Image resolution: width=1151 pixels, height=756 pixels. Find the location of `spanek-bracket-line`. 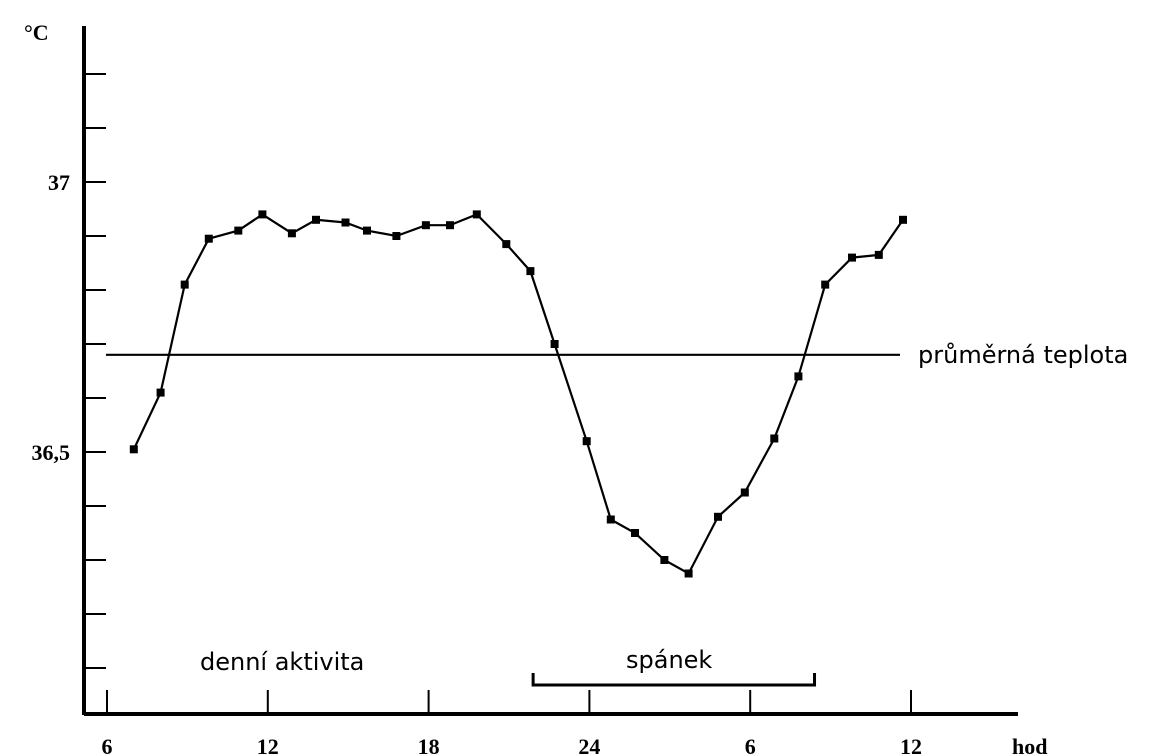

spanek-bracket-line is located at coordinates (674, 680).